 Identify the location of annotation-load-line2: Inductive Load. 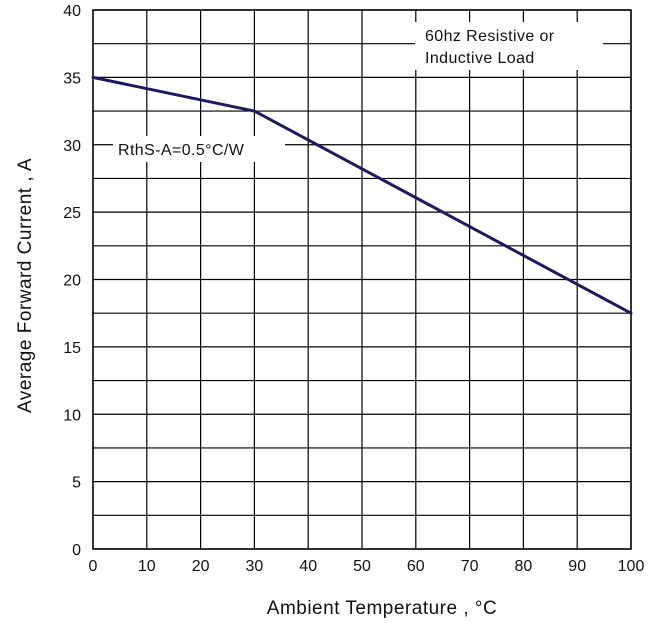
(480, 58).